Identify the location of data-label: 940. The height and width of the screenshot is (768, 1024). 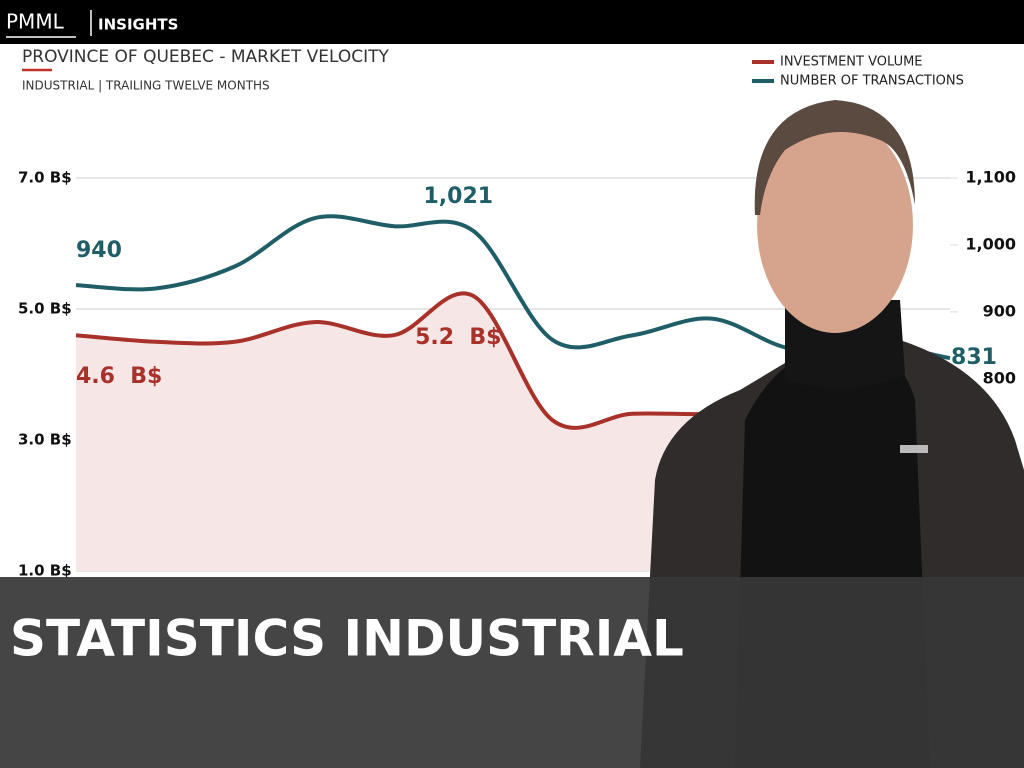
(99, 250).